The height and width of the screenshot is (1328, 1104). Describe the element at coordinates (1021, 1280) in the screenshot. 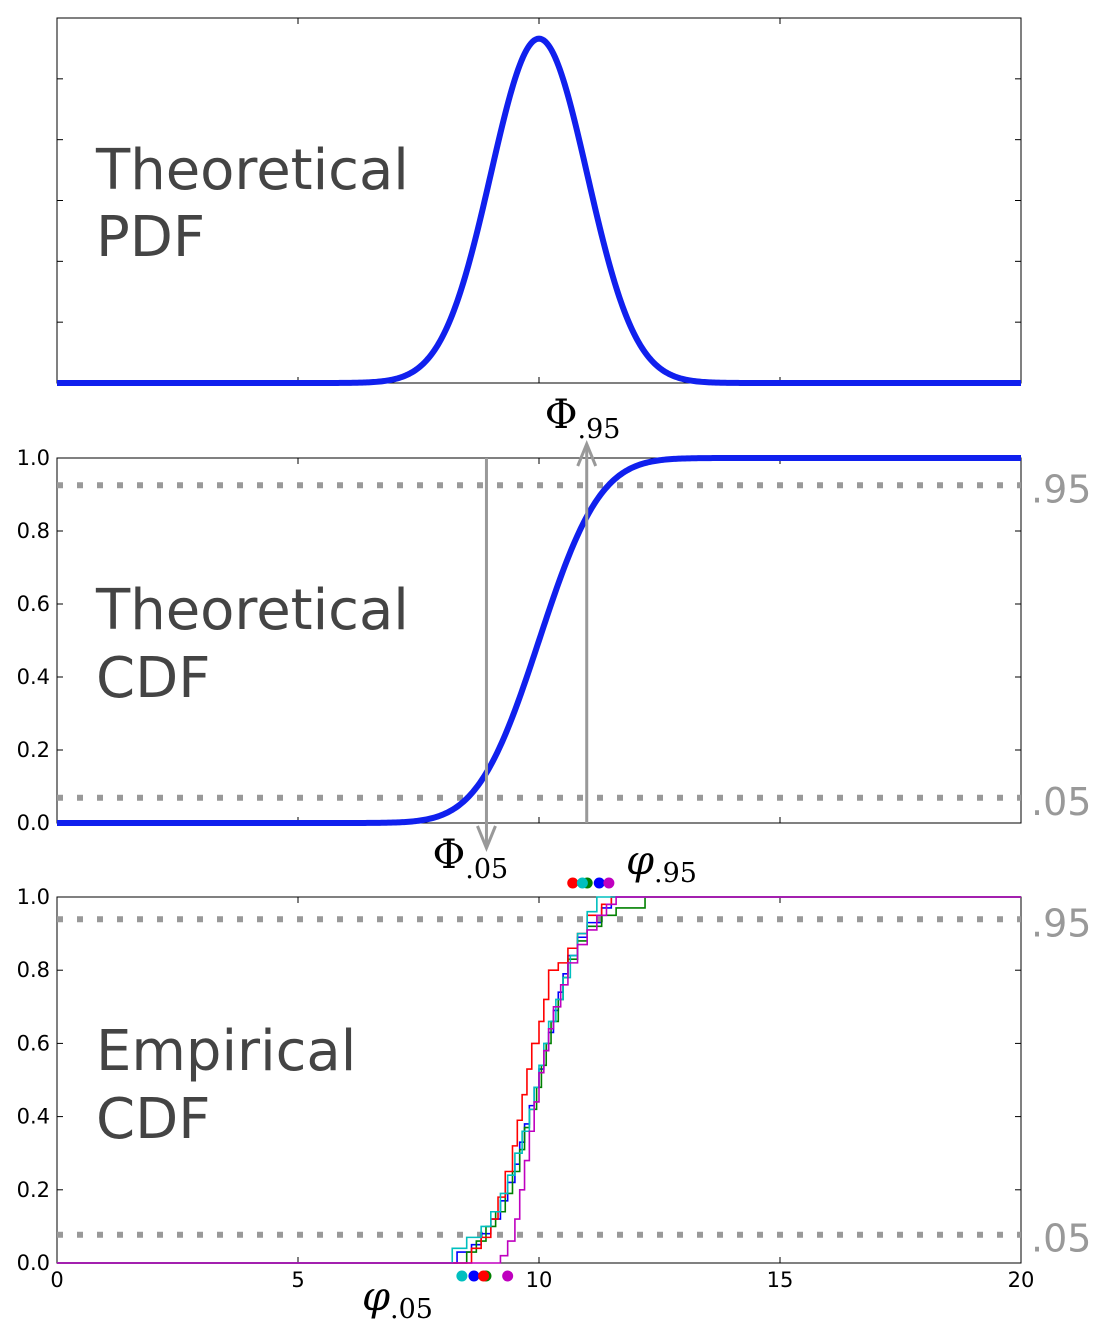

I see `xtick-label: 20` at that location.